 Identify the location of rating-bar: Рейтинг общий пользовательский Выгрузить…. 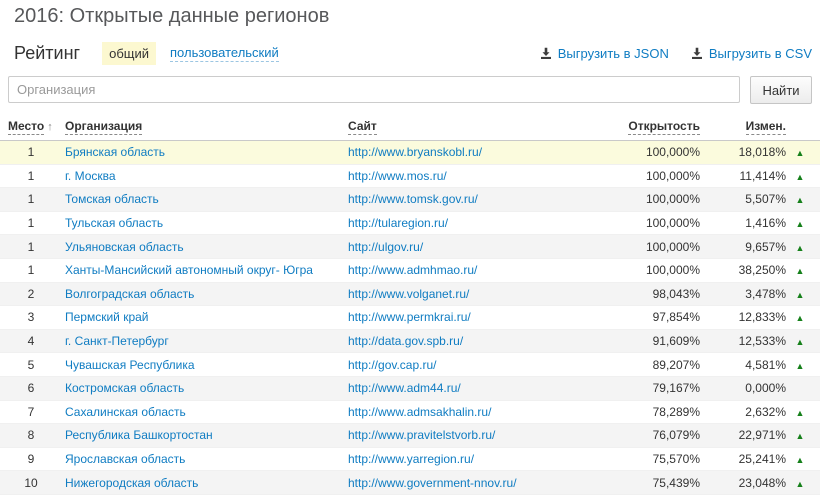
(413, 53).